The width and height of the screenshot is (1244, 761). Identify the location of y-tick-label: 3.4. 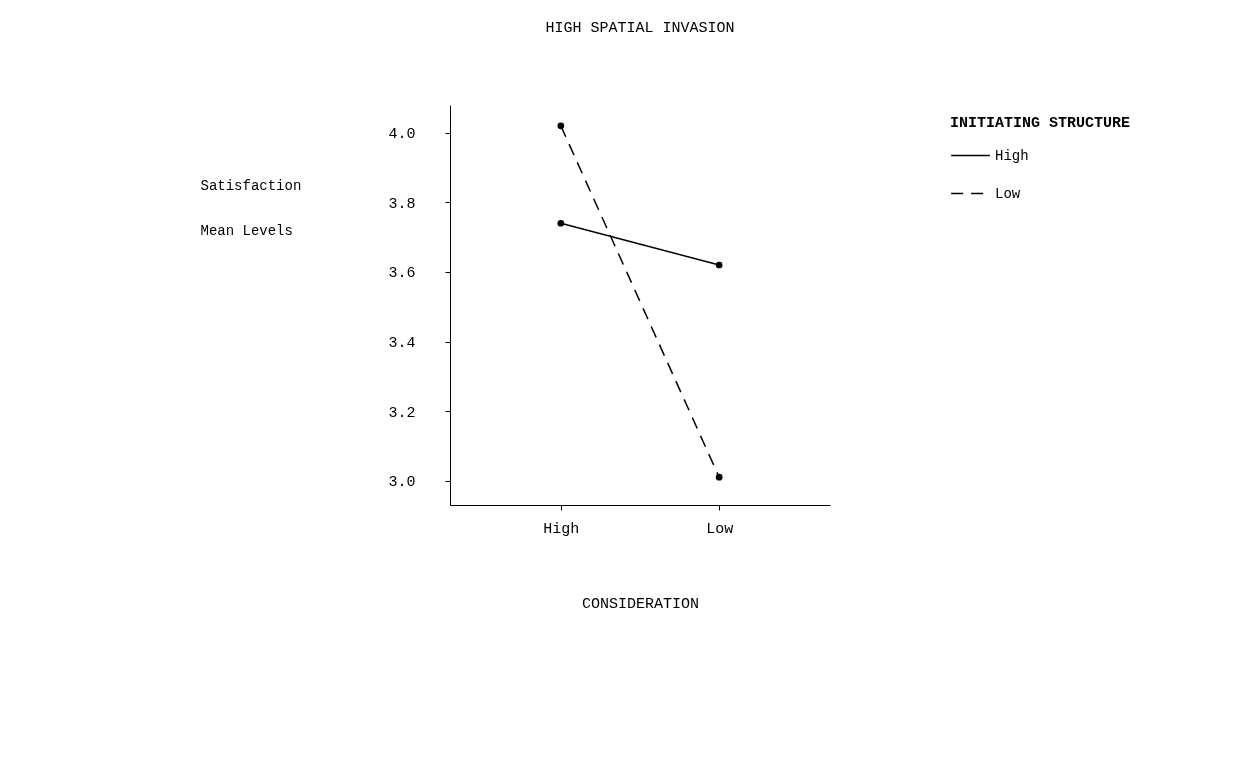
(402, 344).